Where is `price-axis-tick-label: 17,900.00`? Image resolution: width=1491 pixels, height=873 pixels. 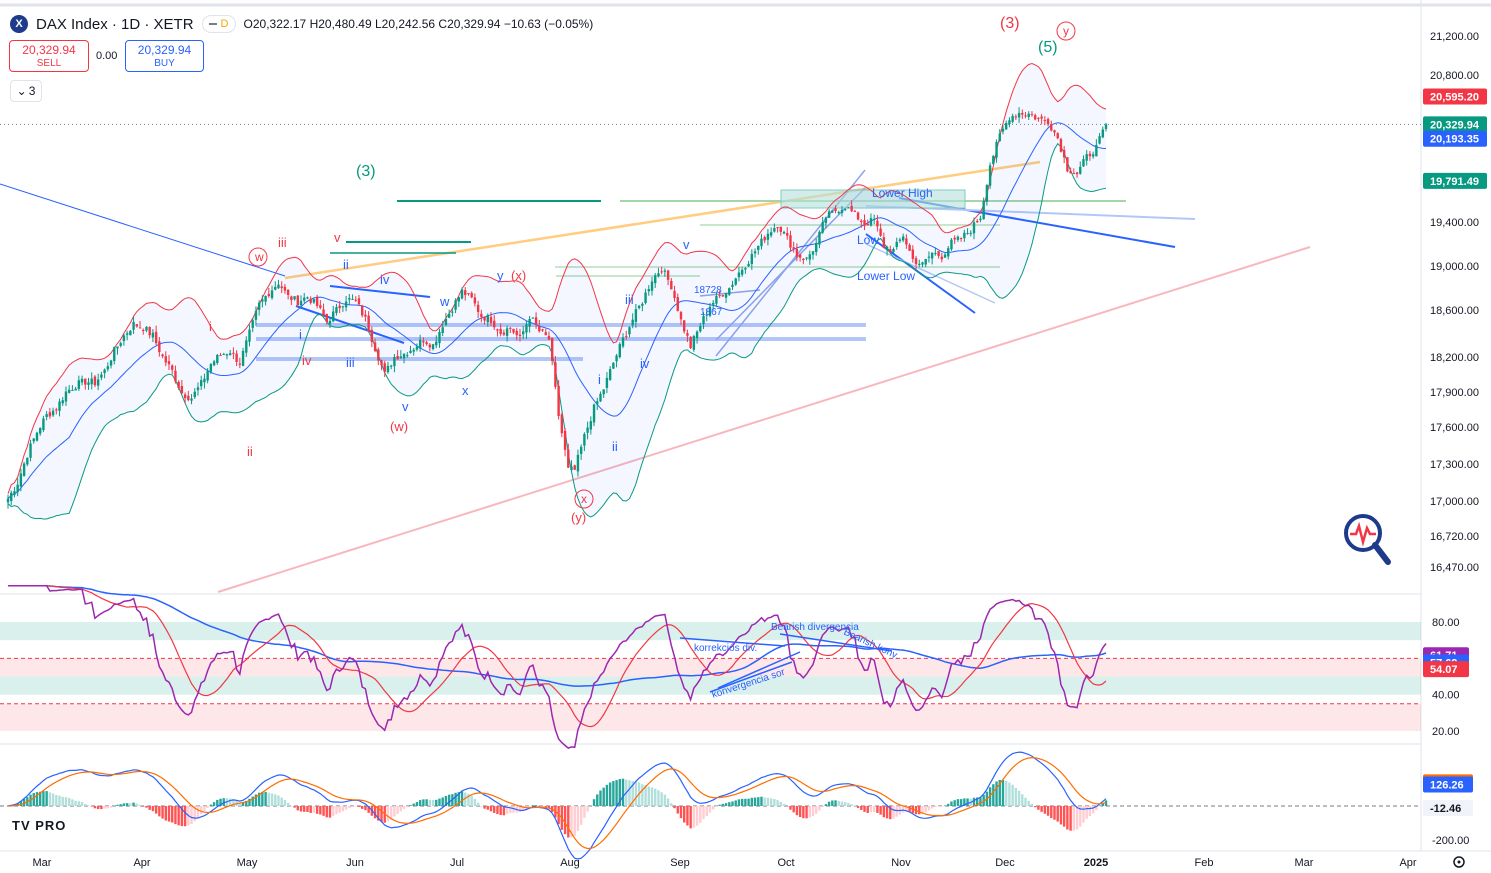 price-axis-tick-label: 17,900.00 is located at coordinates (1454, 393).